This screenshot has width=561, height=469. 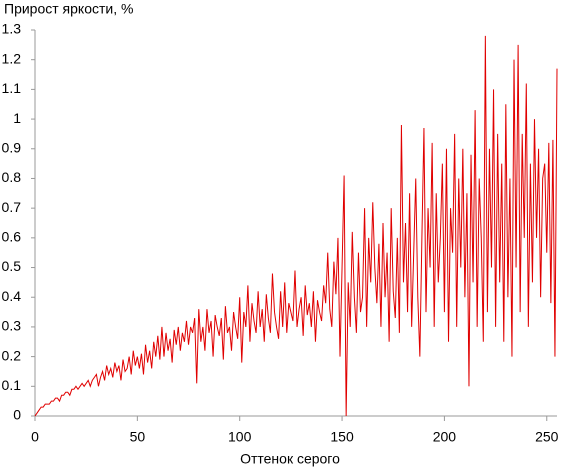 I want to click on y-tick-label: 0.3, so click(x=12, y=326).